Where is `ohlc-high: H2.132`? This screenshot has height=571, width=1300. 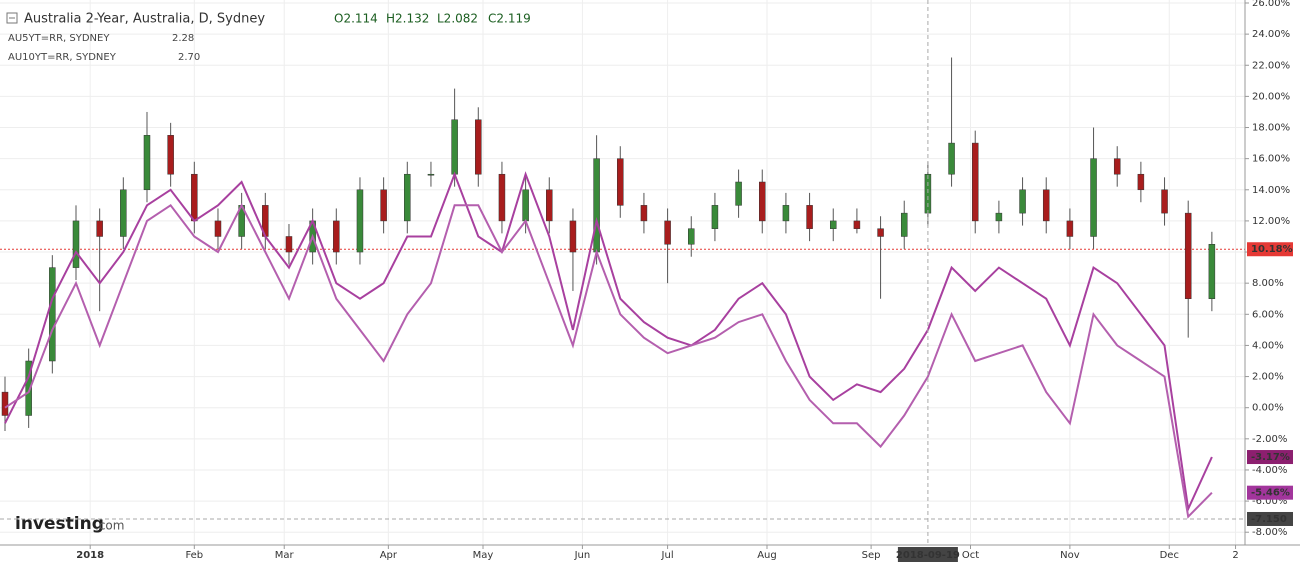 ohlc-high: H2.132 is located at coordinates (407, 19).